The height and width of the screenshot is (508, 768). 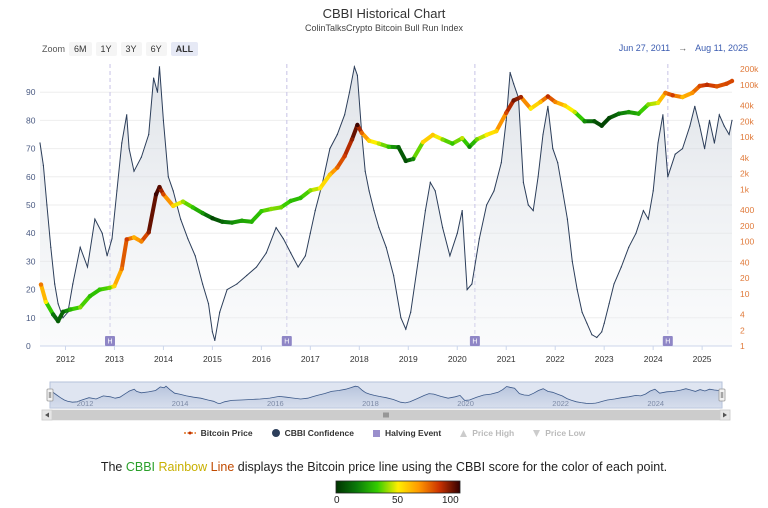 I want to click on halving-marker-2: H, so click(x=474, y=341).